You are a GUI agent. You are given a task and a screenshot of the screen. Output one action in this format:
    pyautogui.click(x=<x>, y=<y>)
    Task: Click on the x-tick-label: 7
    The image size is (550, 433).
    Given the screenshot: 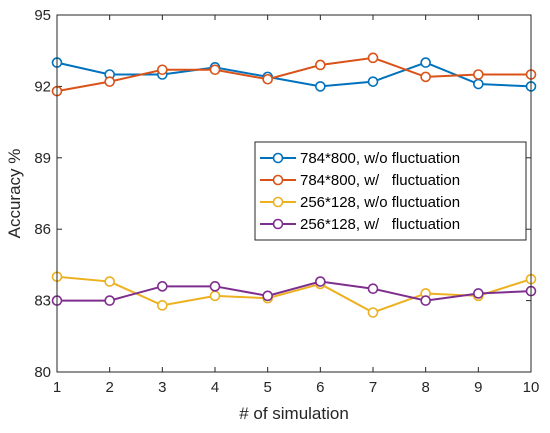 What is the action you would take?
    pyautogui.click(x=373, y=387)
    